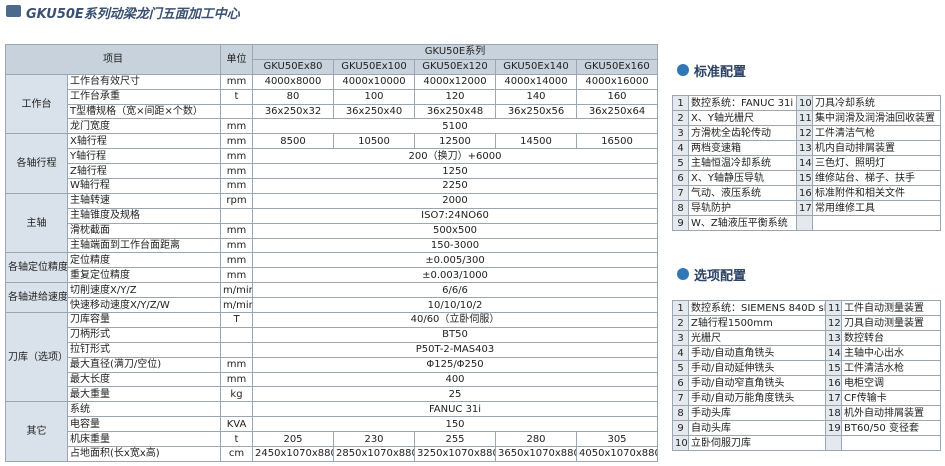  I want to click on unit-cell: t, so click(236, 96).